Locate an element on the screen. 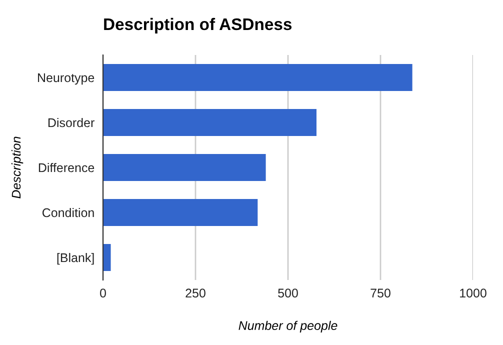  x-tick-label: 500 is located at coordinates (288, 293).